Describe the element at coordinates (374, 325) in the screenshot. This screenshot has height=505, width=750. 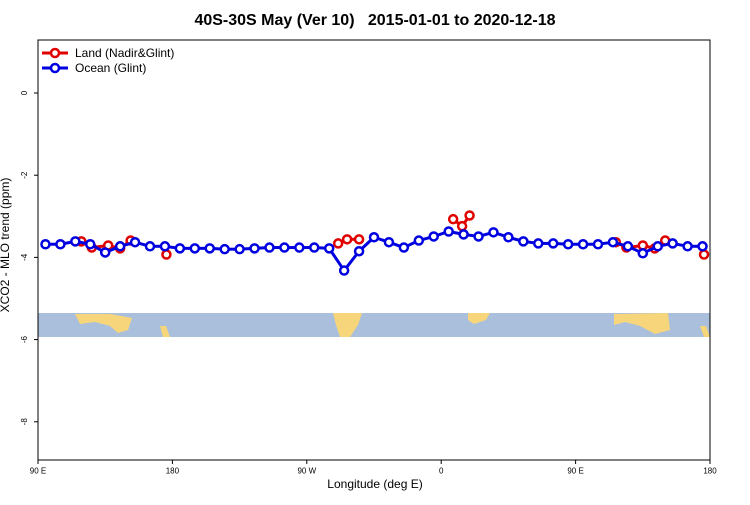
I see `map-strip` at that location.